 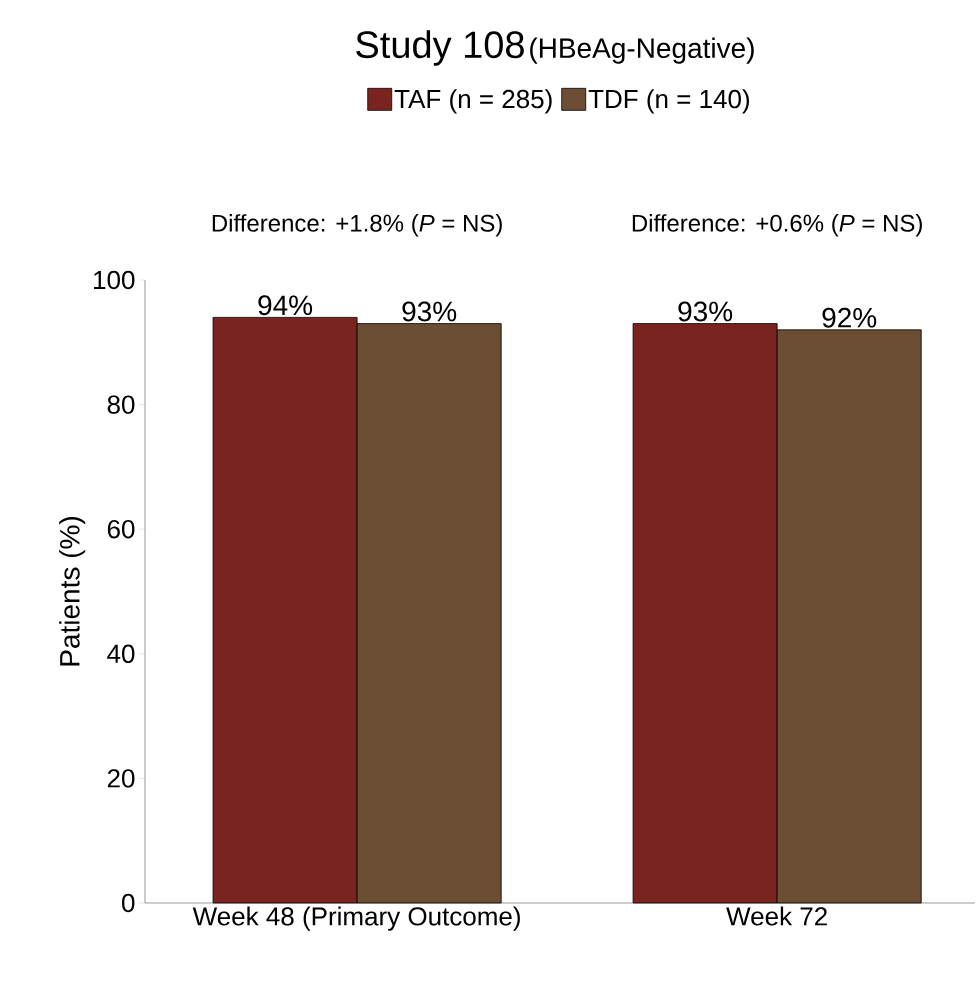 What do you see at coordinates (114, 280) in the screenshot?
I see `y-tick-label: 100` at bounding box center [114, 280].